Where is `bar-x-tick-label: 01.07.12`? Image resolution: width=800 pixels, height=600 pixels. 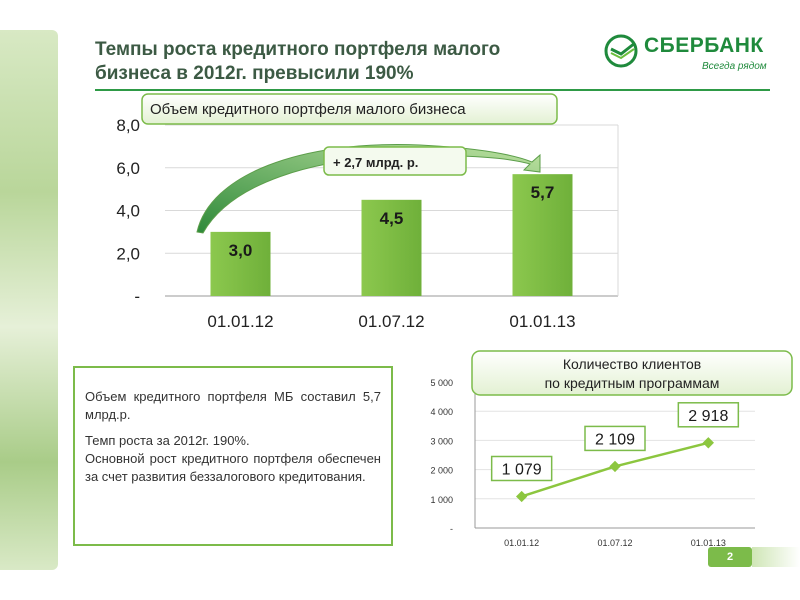 bar-x-tick-label: 01.07.12 is located at coordinates (391, 321).